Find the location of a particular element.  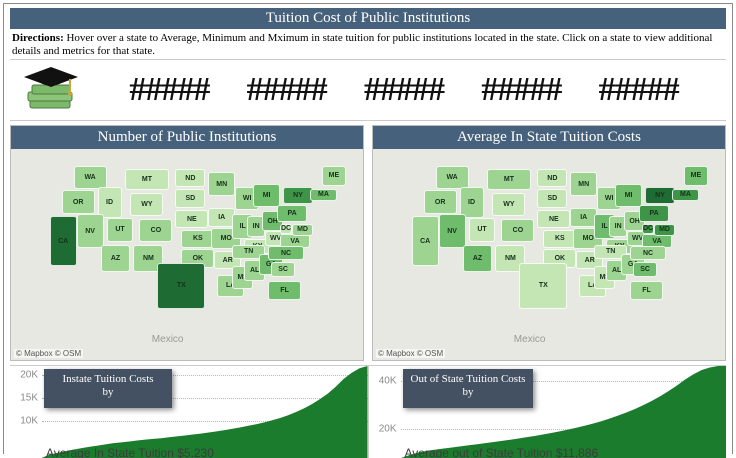

chart-tooltip-instate: Instate Tuition Costs by is located at coordinates (108, 388).